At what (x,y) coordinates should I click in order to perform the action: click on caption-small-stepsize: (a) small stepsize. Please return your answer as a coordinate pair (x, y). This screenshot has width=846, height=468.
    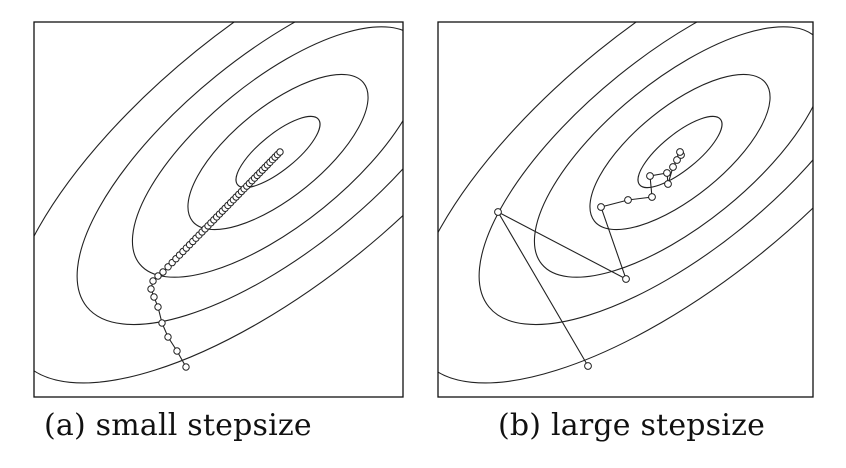
    Looking at the image, I should click on (178, 425).